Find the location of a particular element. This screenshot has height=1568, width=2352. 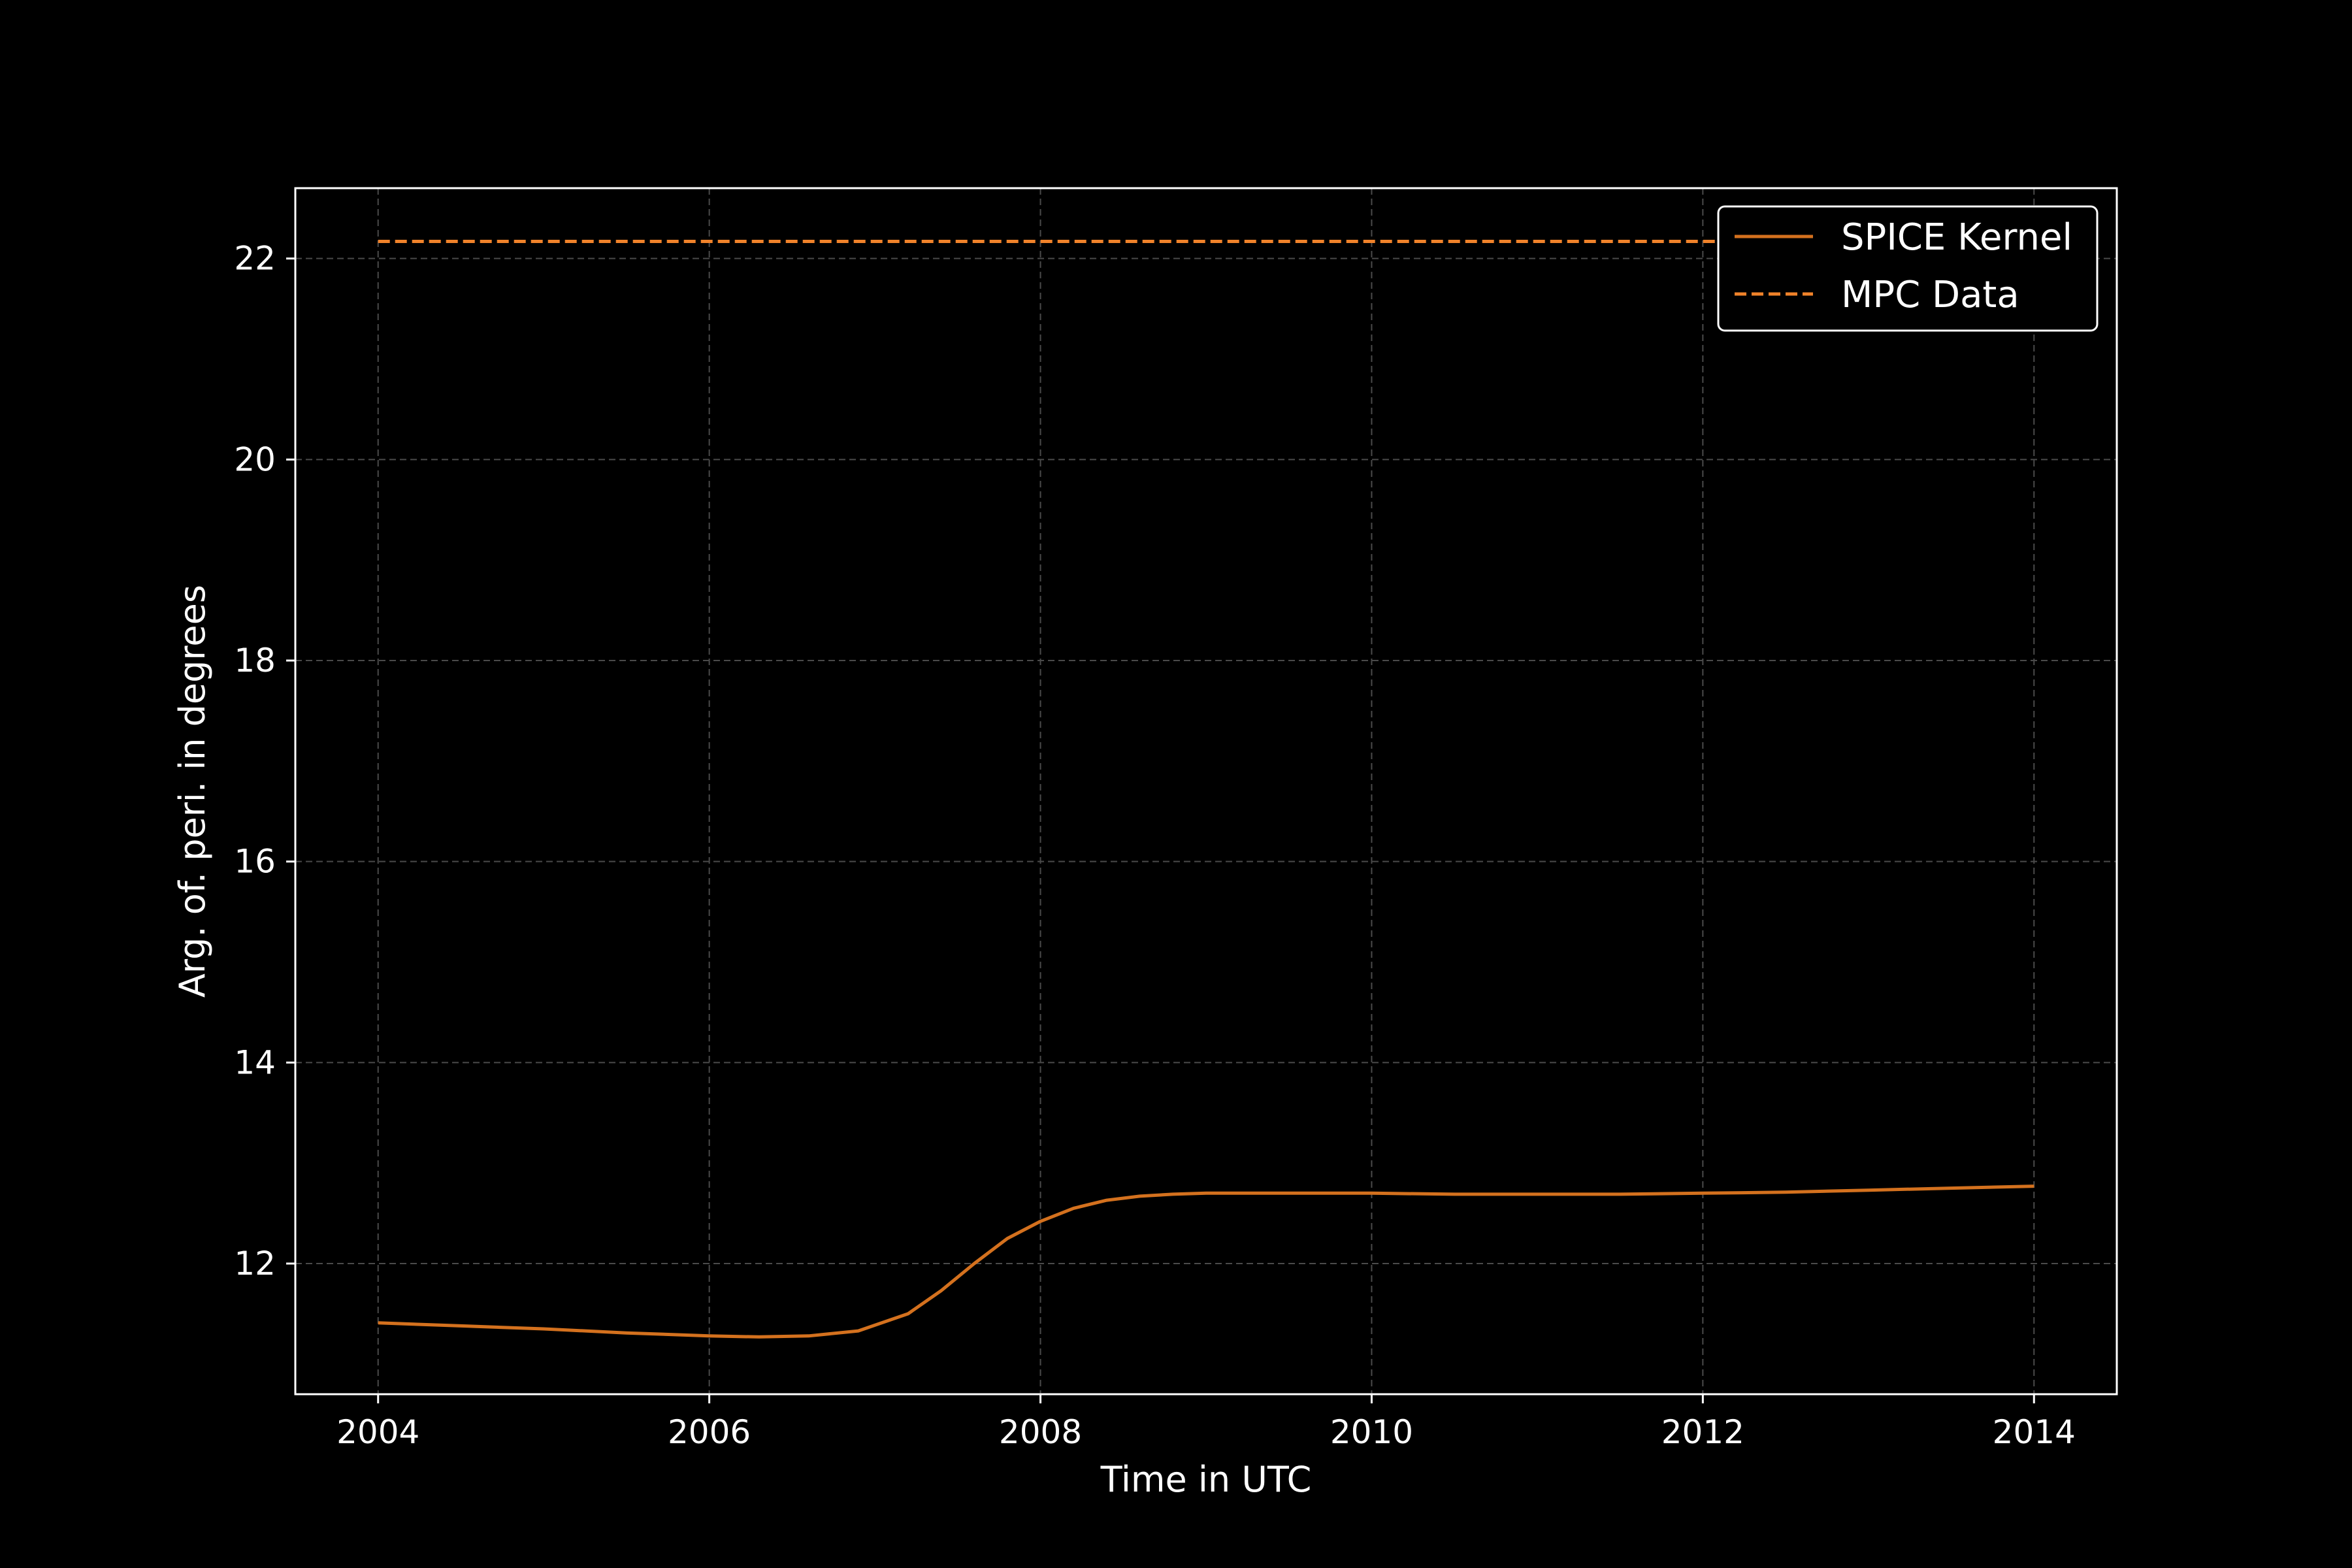

x-tick-label-2010: 2010 is located at coordinates (1371, 1432).